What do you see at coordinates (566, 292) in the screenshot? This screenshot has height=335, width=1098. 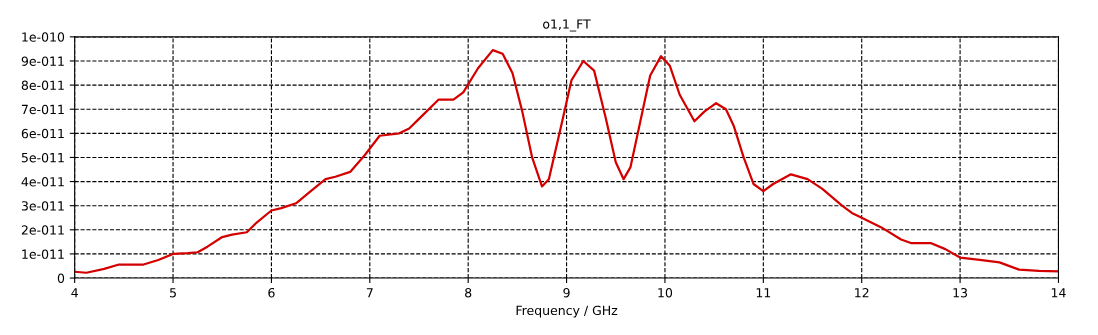 I see `x-tick-label: 9` at bounding box center [566, 292].